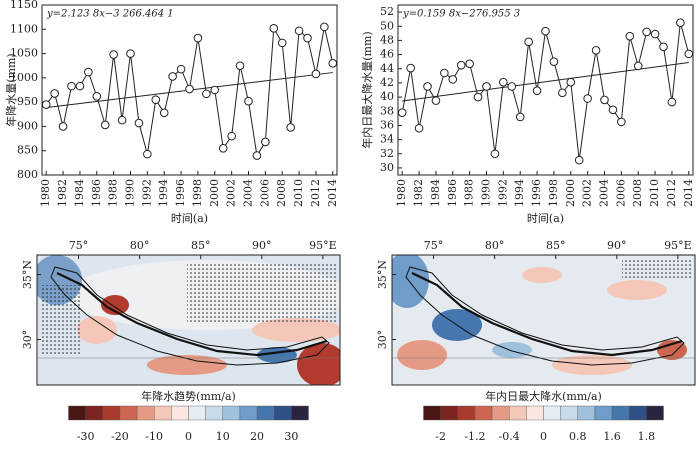  What do you see at coordinates (434, 245) in the screenshot?
I see `lon-tick-label: 75°` at bounding box center [434, 245].